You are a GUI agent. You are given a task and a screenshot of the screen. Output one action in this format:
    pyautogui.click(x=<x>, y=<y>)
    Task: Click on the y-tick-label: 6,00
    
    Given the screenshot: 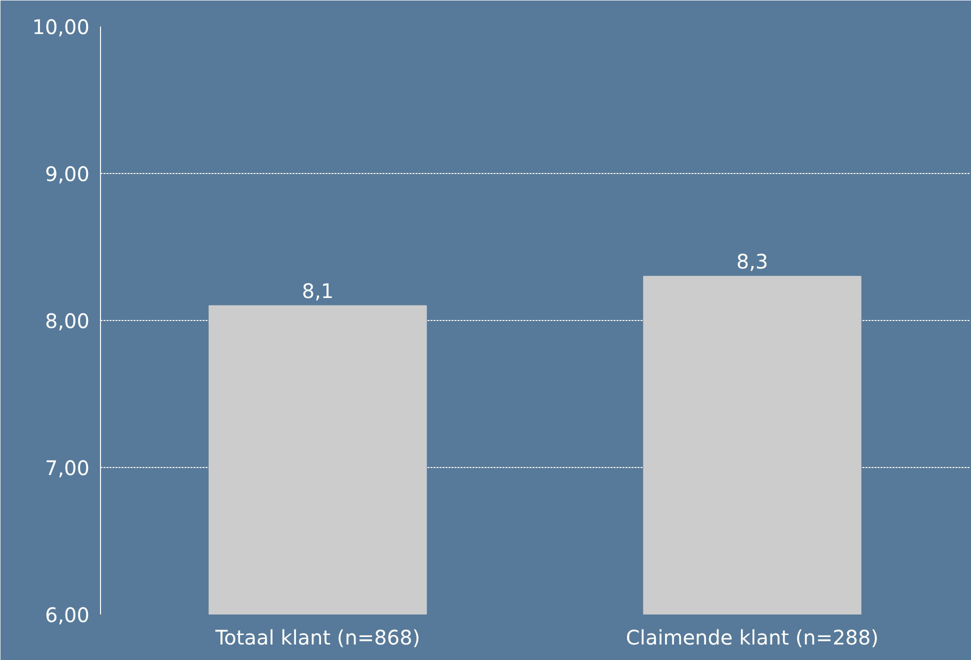 What is the action you would take?
    pyautogui.click(x=67, y=615)
    